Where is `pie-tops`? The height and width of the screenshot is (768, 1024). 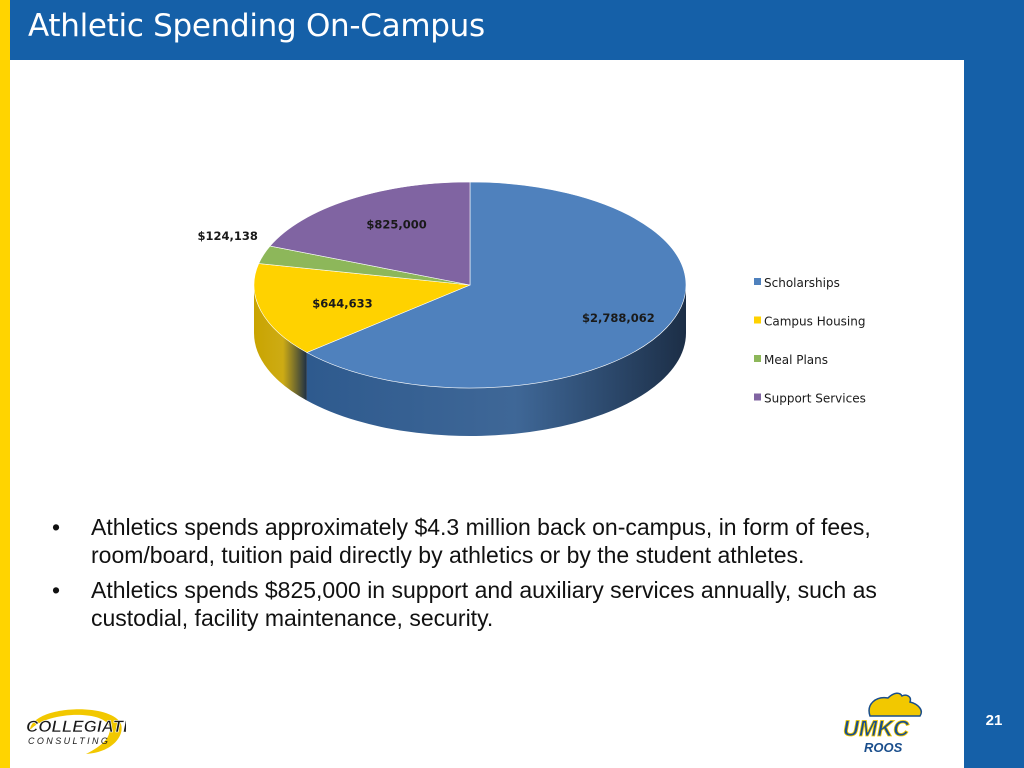 pie-tops is located at coordinates (470, 285).